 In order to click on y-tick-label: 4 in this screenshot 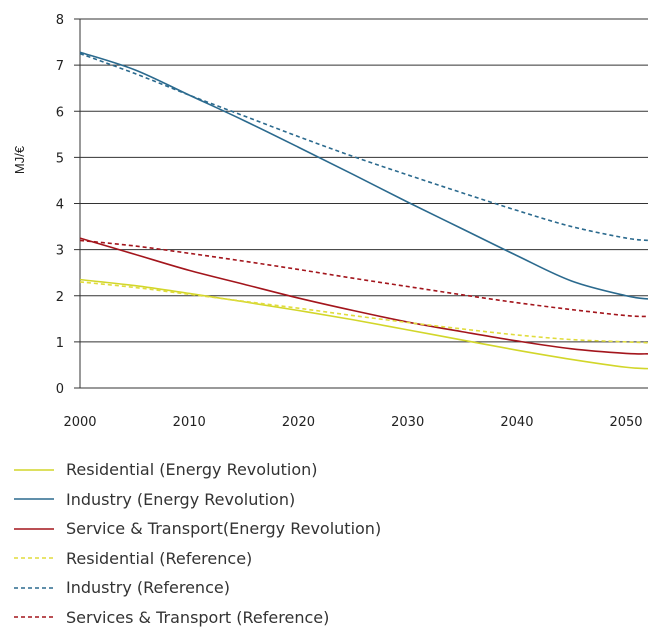, I will do `click(60, 205)`.